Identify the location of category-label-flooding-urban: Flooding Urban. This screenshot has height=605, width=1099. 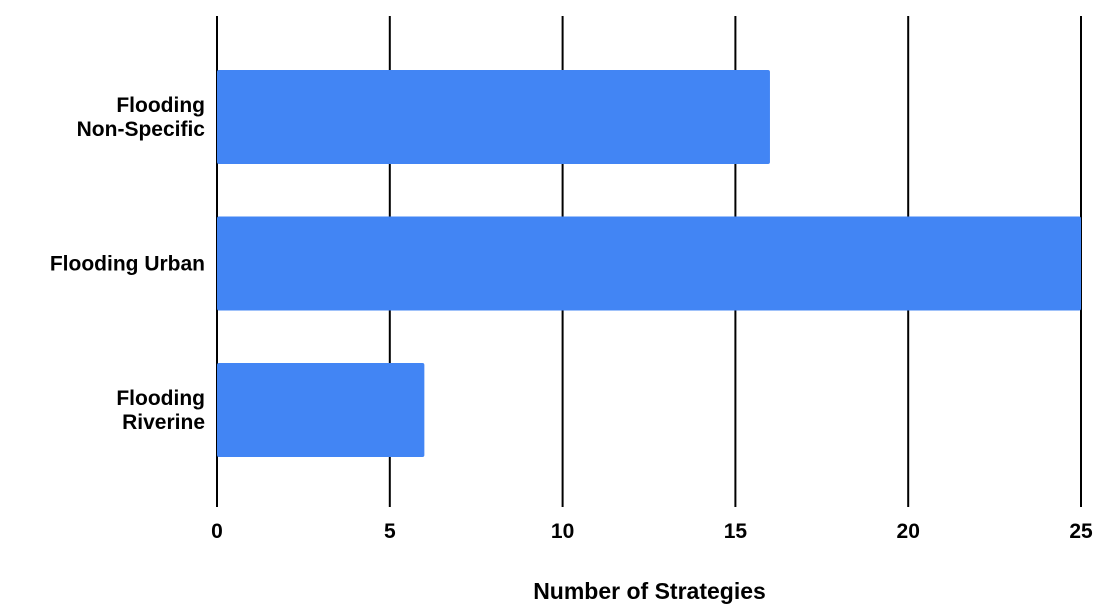
(127, 264).